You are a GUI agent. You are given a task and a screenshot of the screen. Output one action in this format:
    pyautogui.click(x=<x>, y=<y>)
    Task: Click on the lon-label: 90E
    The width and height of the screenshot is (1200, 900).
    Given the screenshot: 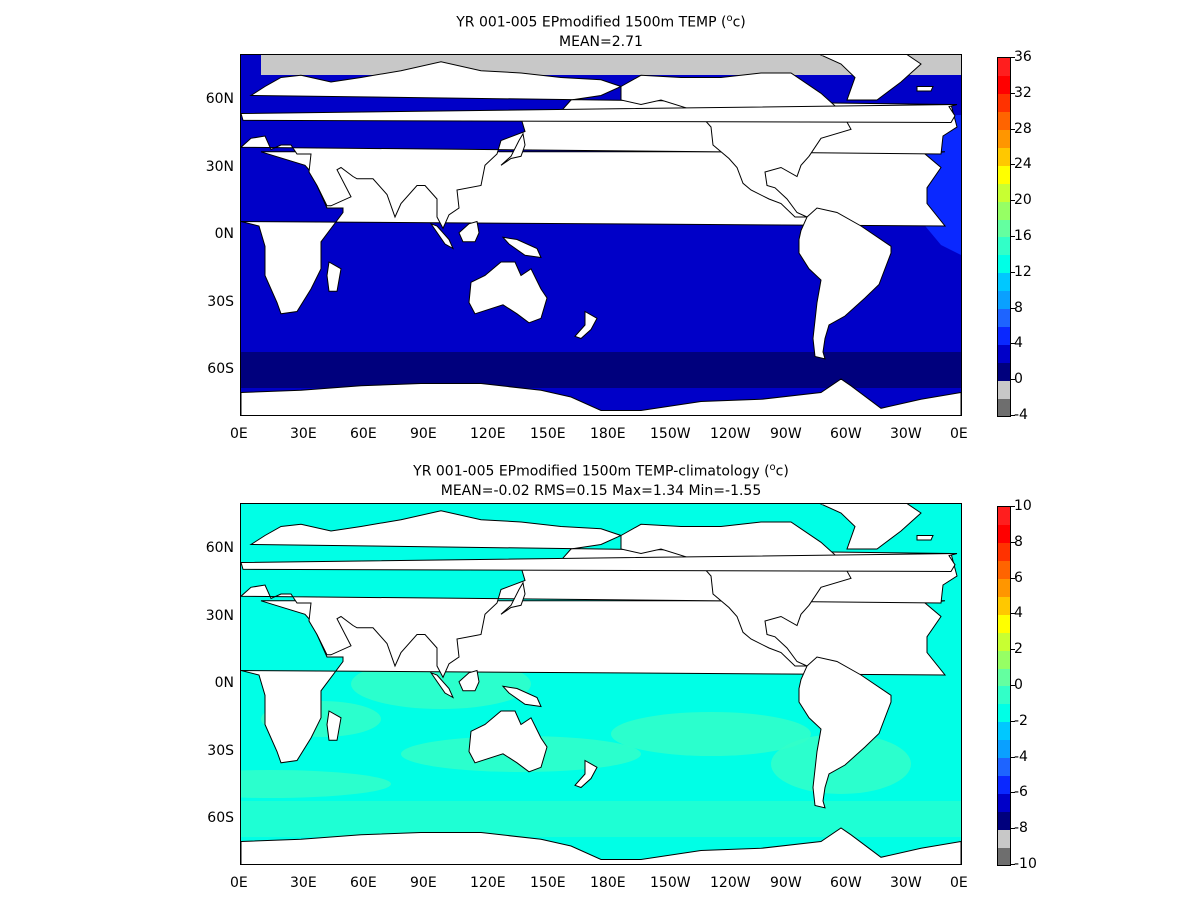 What is the action you would take?
    pyautogui.click(x=423, y=434)
    